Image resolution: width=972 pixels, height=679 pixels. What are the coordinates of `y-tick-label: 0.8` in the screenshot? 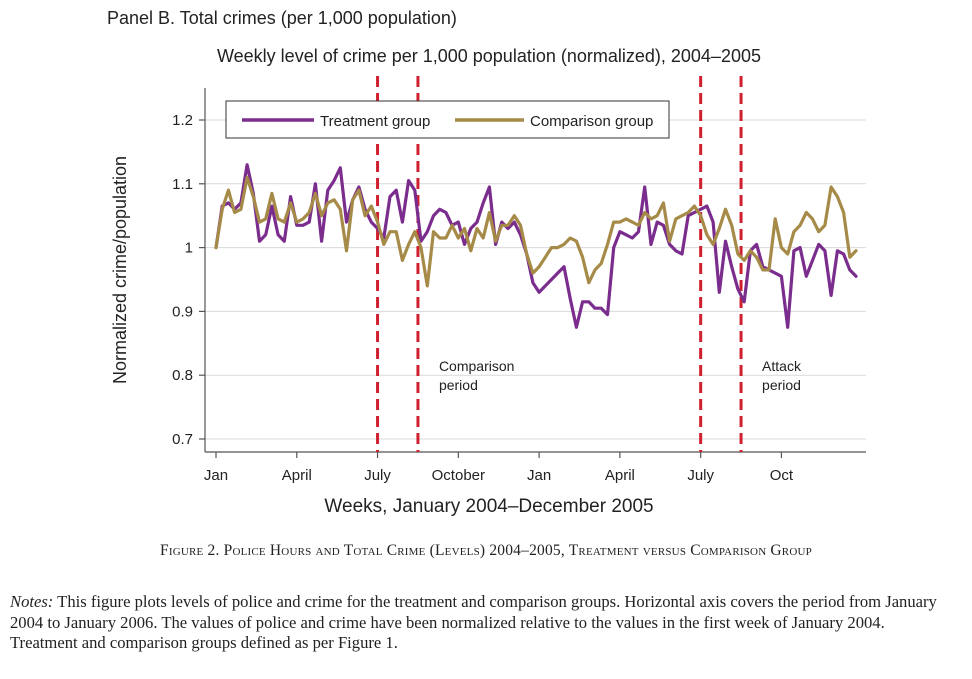 It's located at (182, 375).